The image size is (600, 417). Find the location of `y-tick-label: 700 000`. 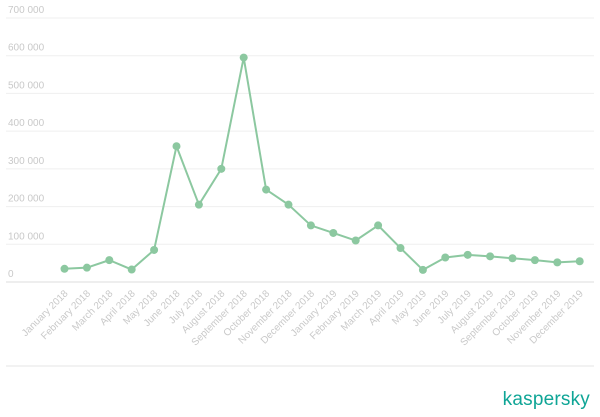

y-tick-label: 700 000 is located at coordinates (26, 10).